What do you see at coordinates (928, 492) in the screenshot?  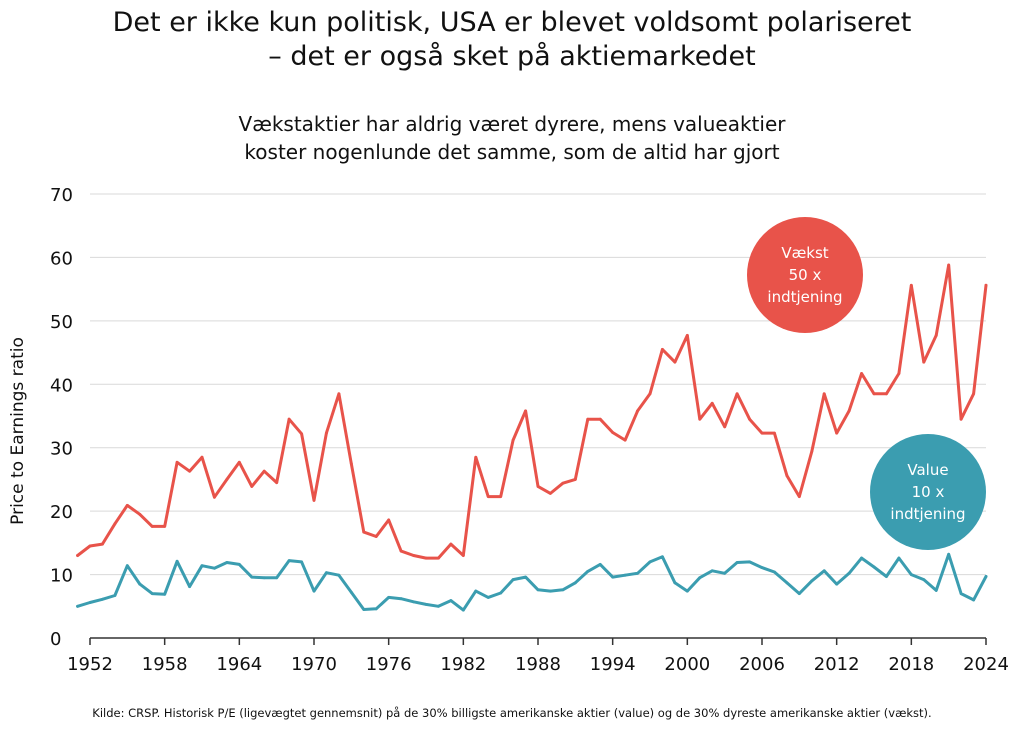 I see `annotation-bubble-value` at bounding box center [928, 492].